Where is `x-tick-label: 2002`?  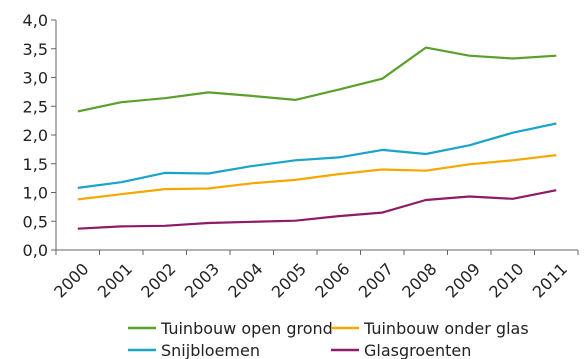
x-tick-label: 2002 is located at coordinates (158, 280).